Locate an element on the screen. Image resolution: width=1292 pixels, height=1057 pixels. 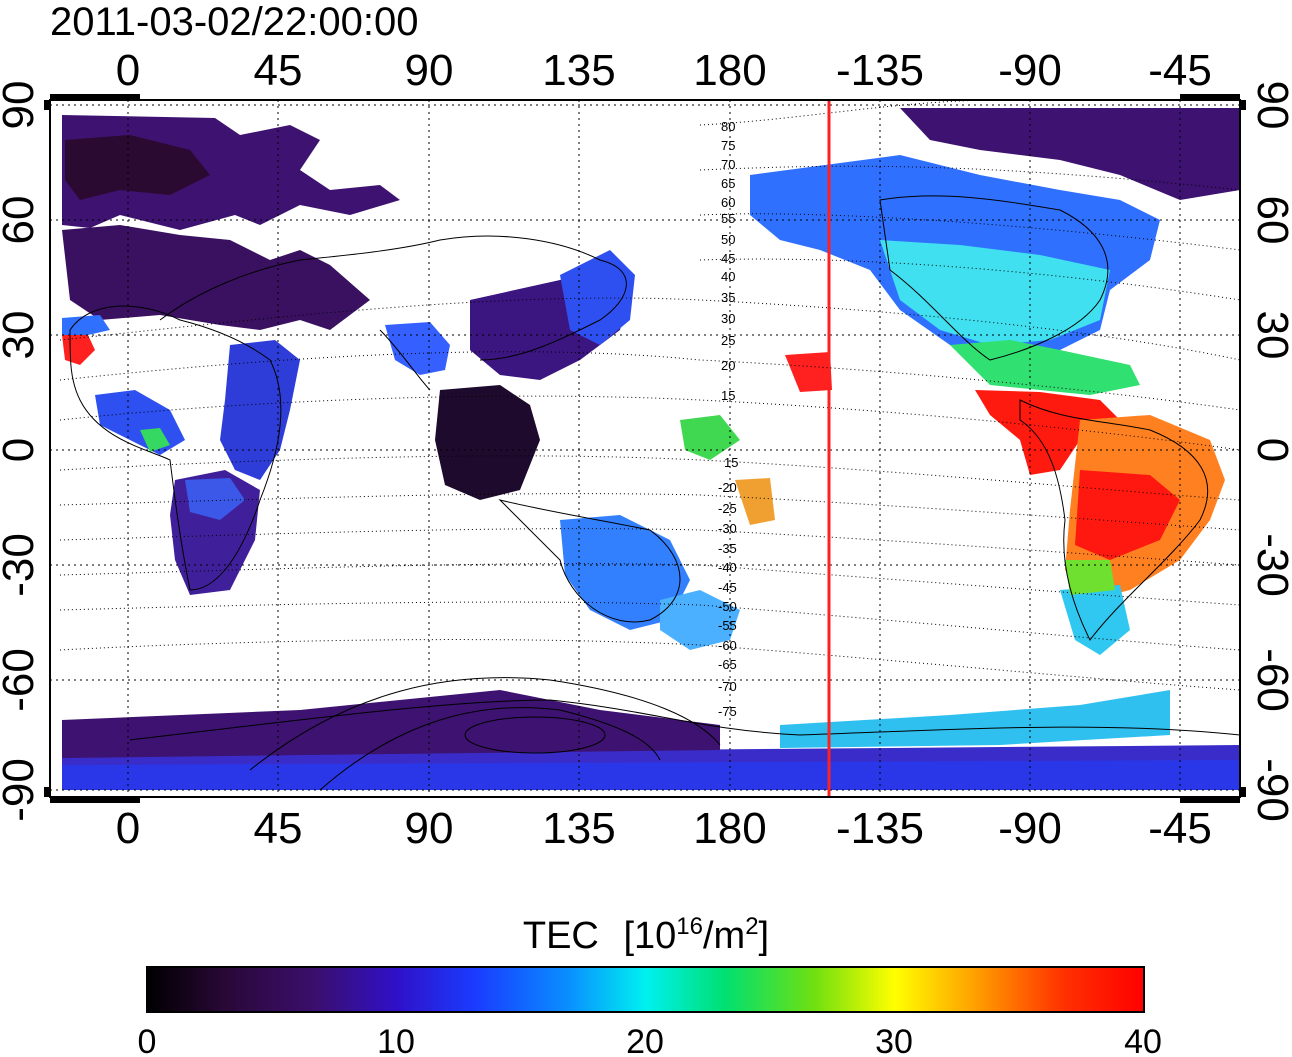
colorbar-ticks: 0 10 20 30 40 is located at coordinates (650, 1040).